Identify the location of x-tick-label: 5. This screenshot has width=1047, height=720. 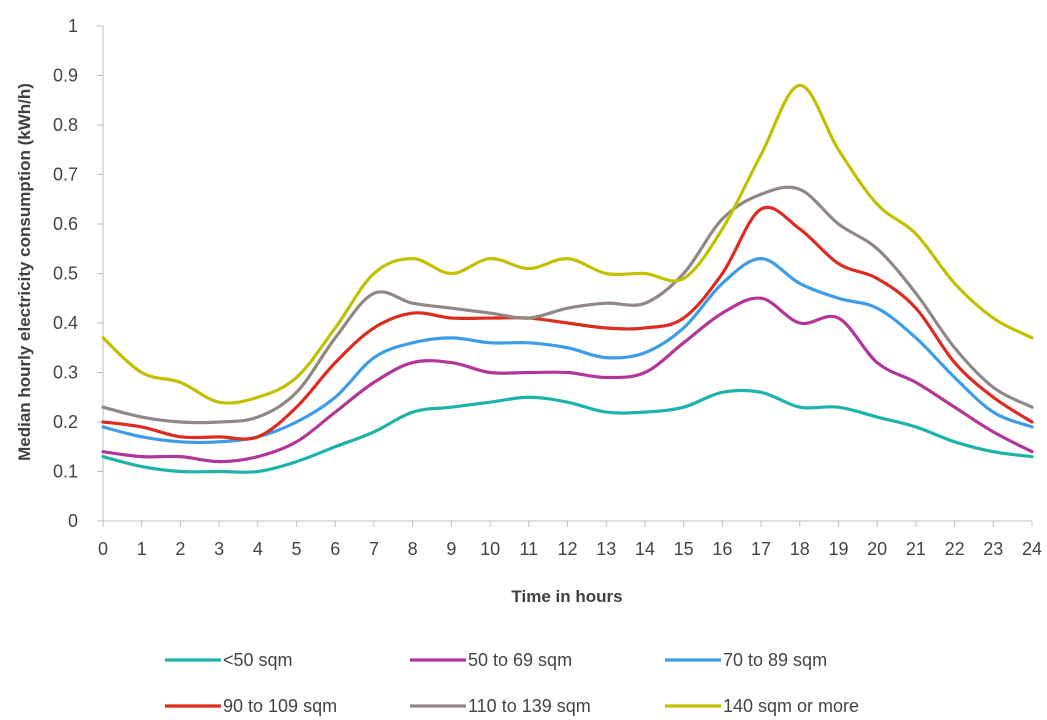
(297, 549).